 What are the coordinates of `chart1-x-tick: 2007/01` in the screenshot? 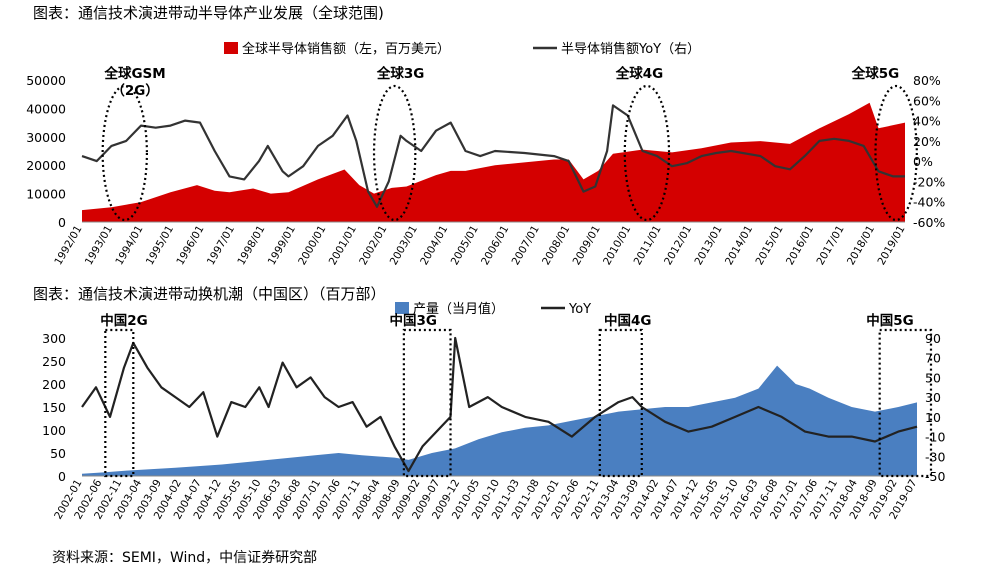 It's located at (526, 246).